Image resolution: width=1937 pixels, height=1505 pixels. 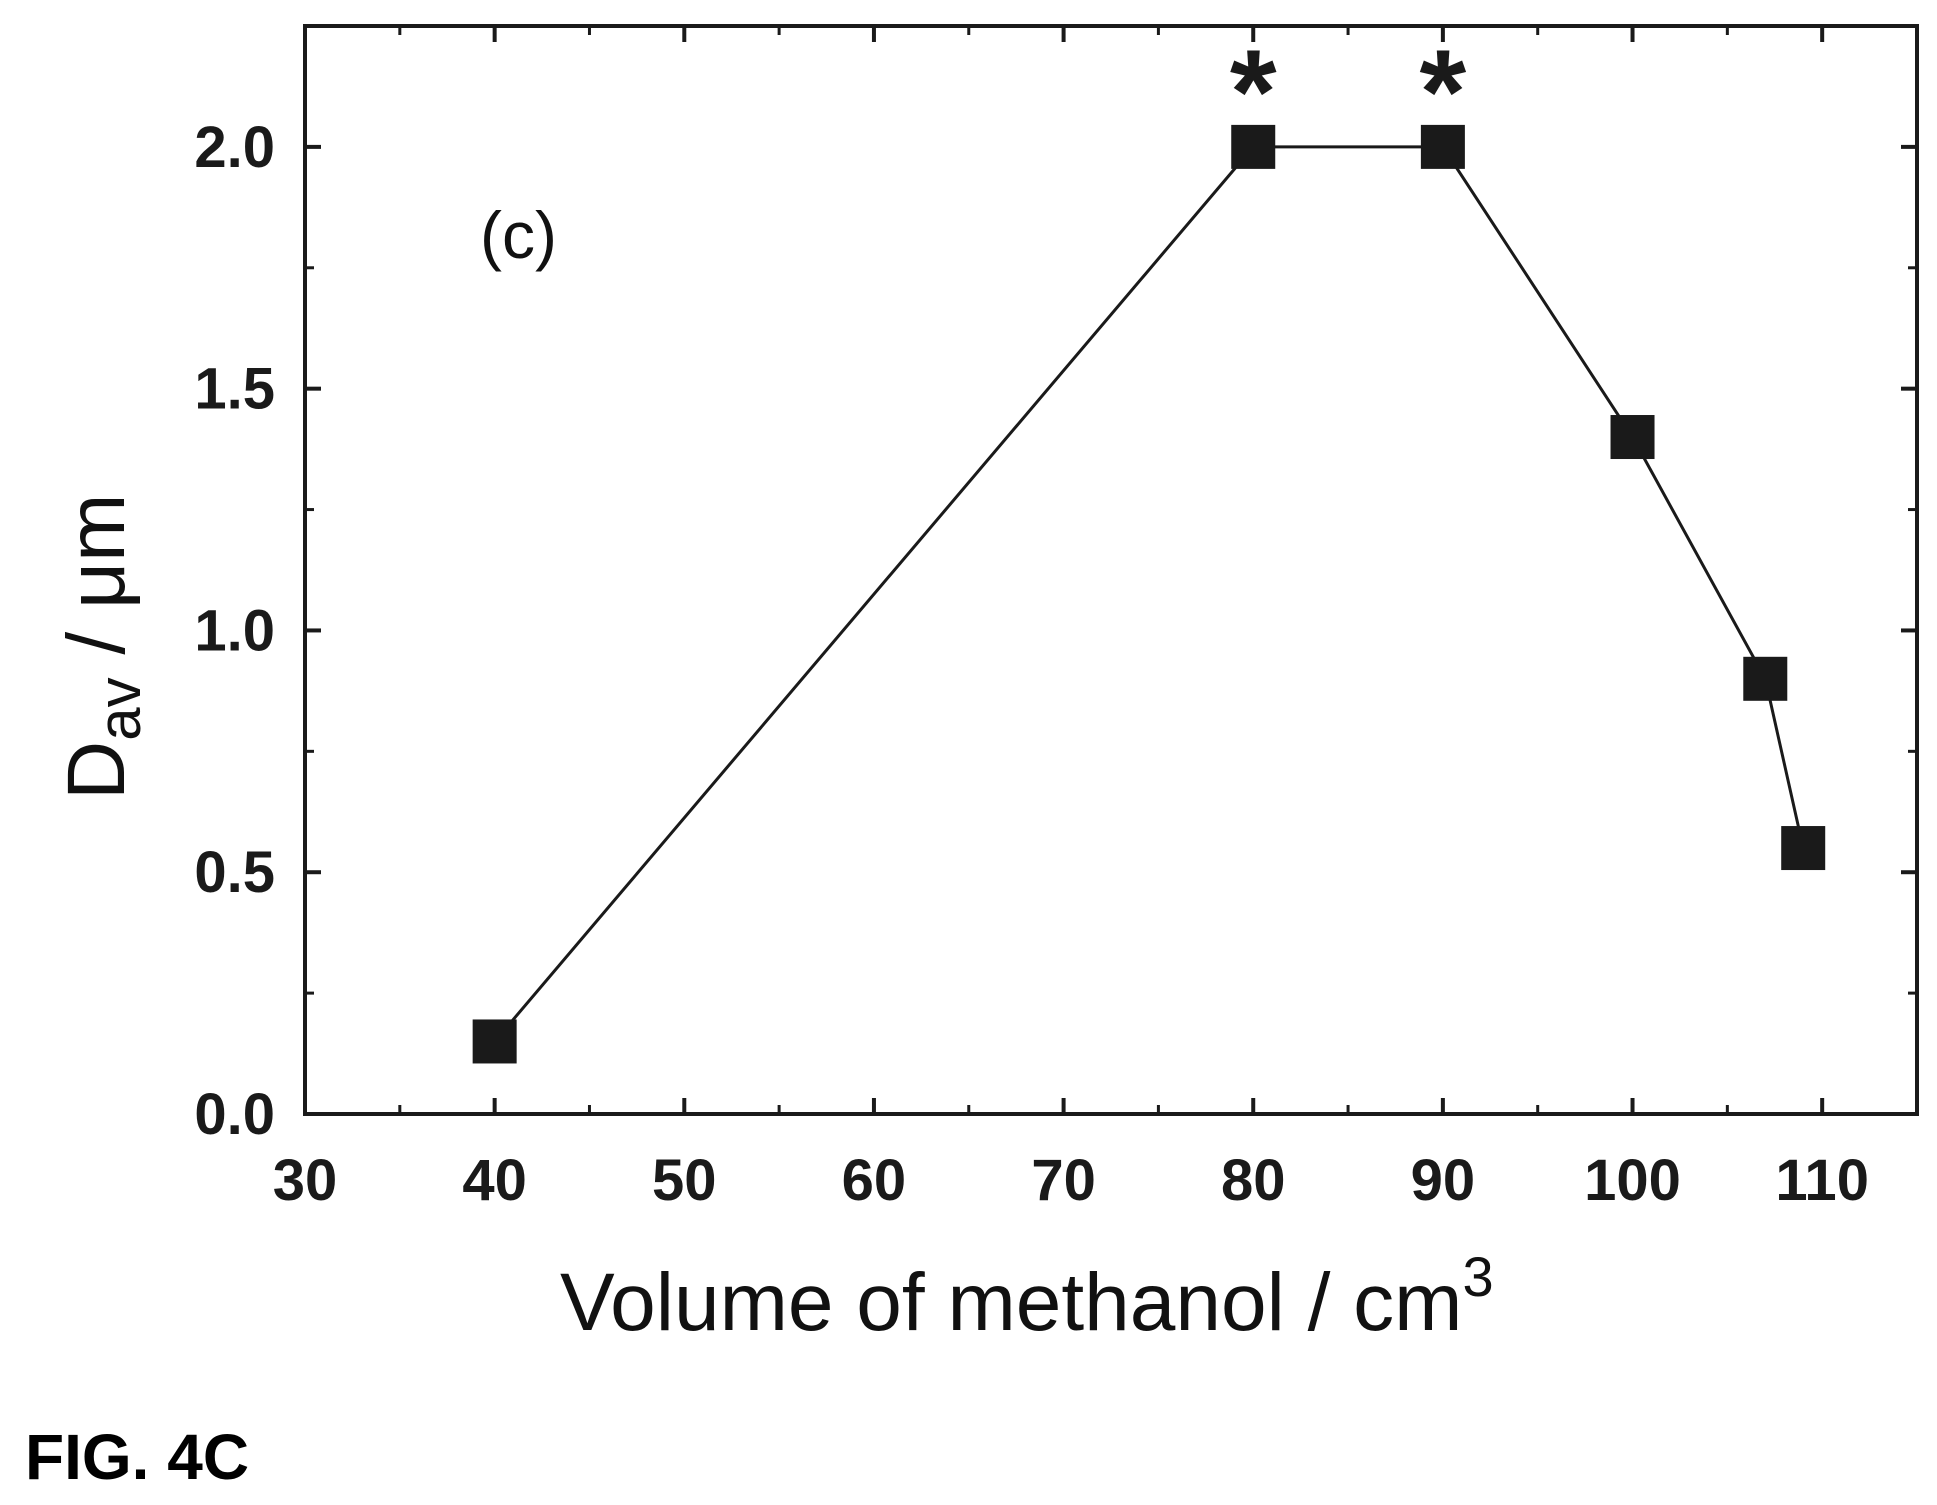 I want to click on x-axis-title-superscript: 3, so click(x=1477, y=1276).